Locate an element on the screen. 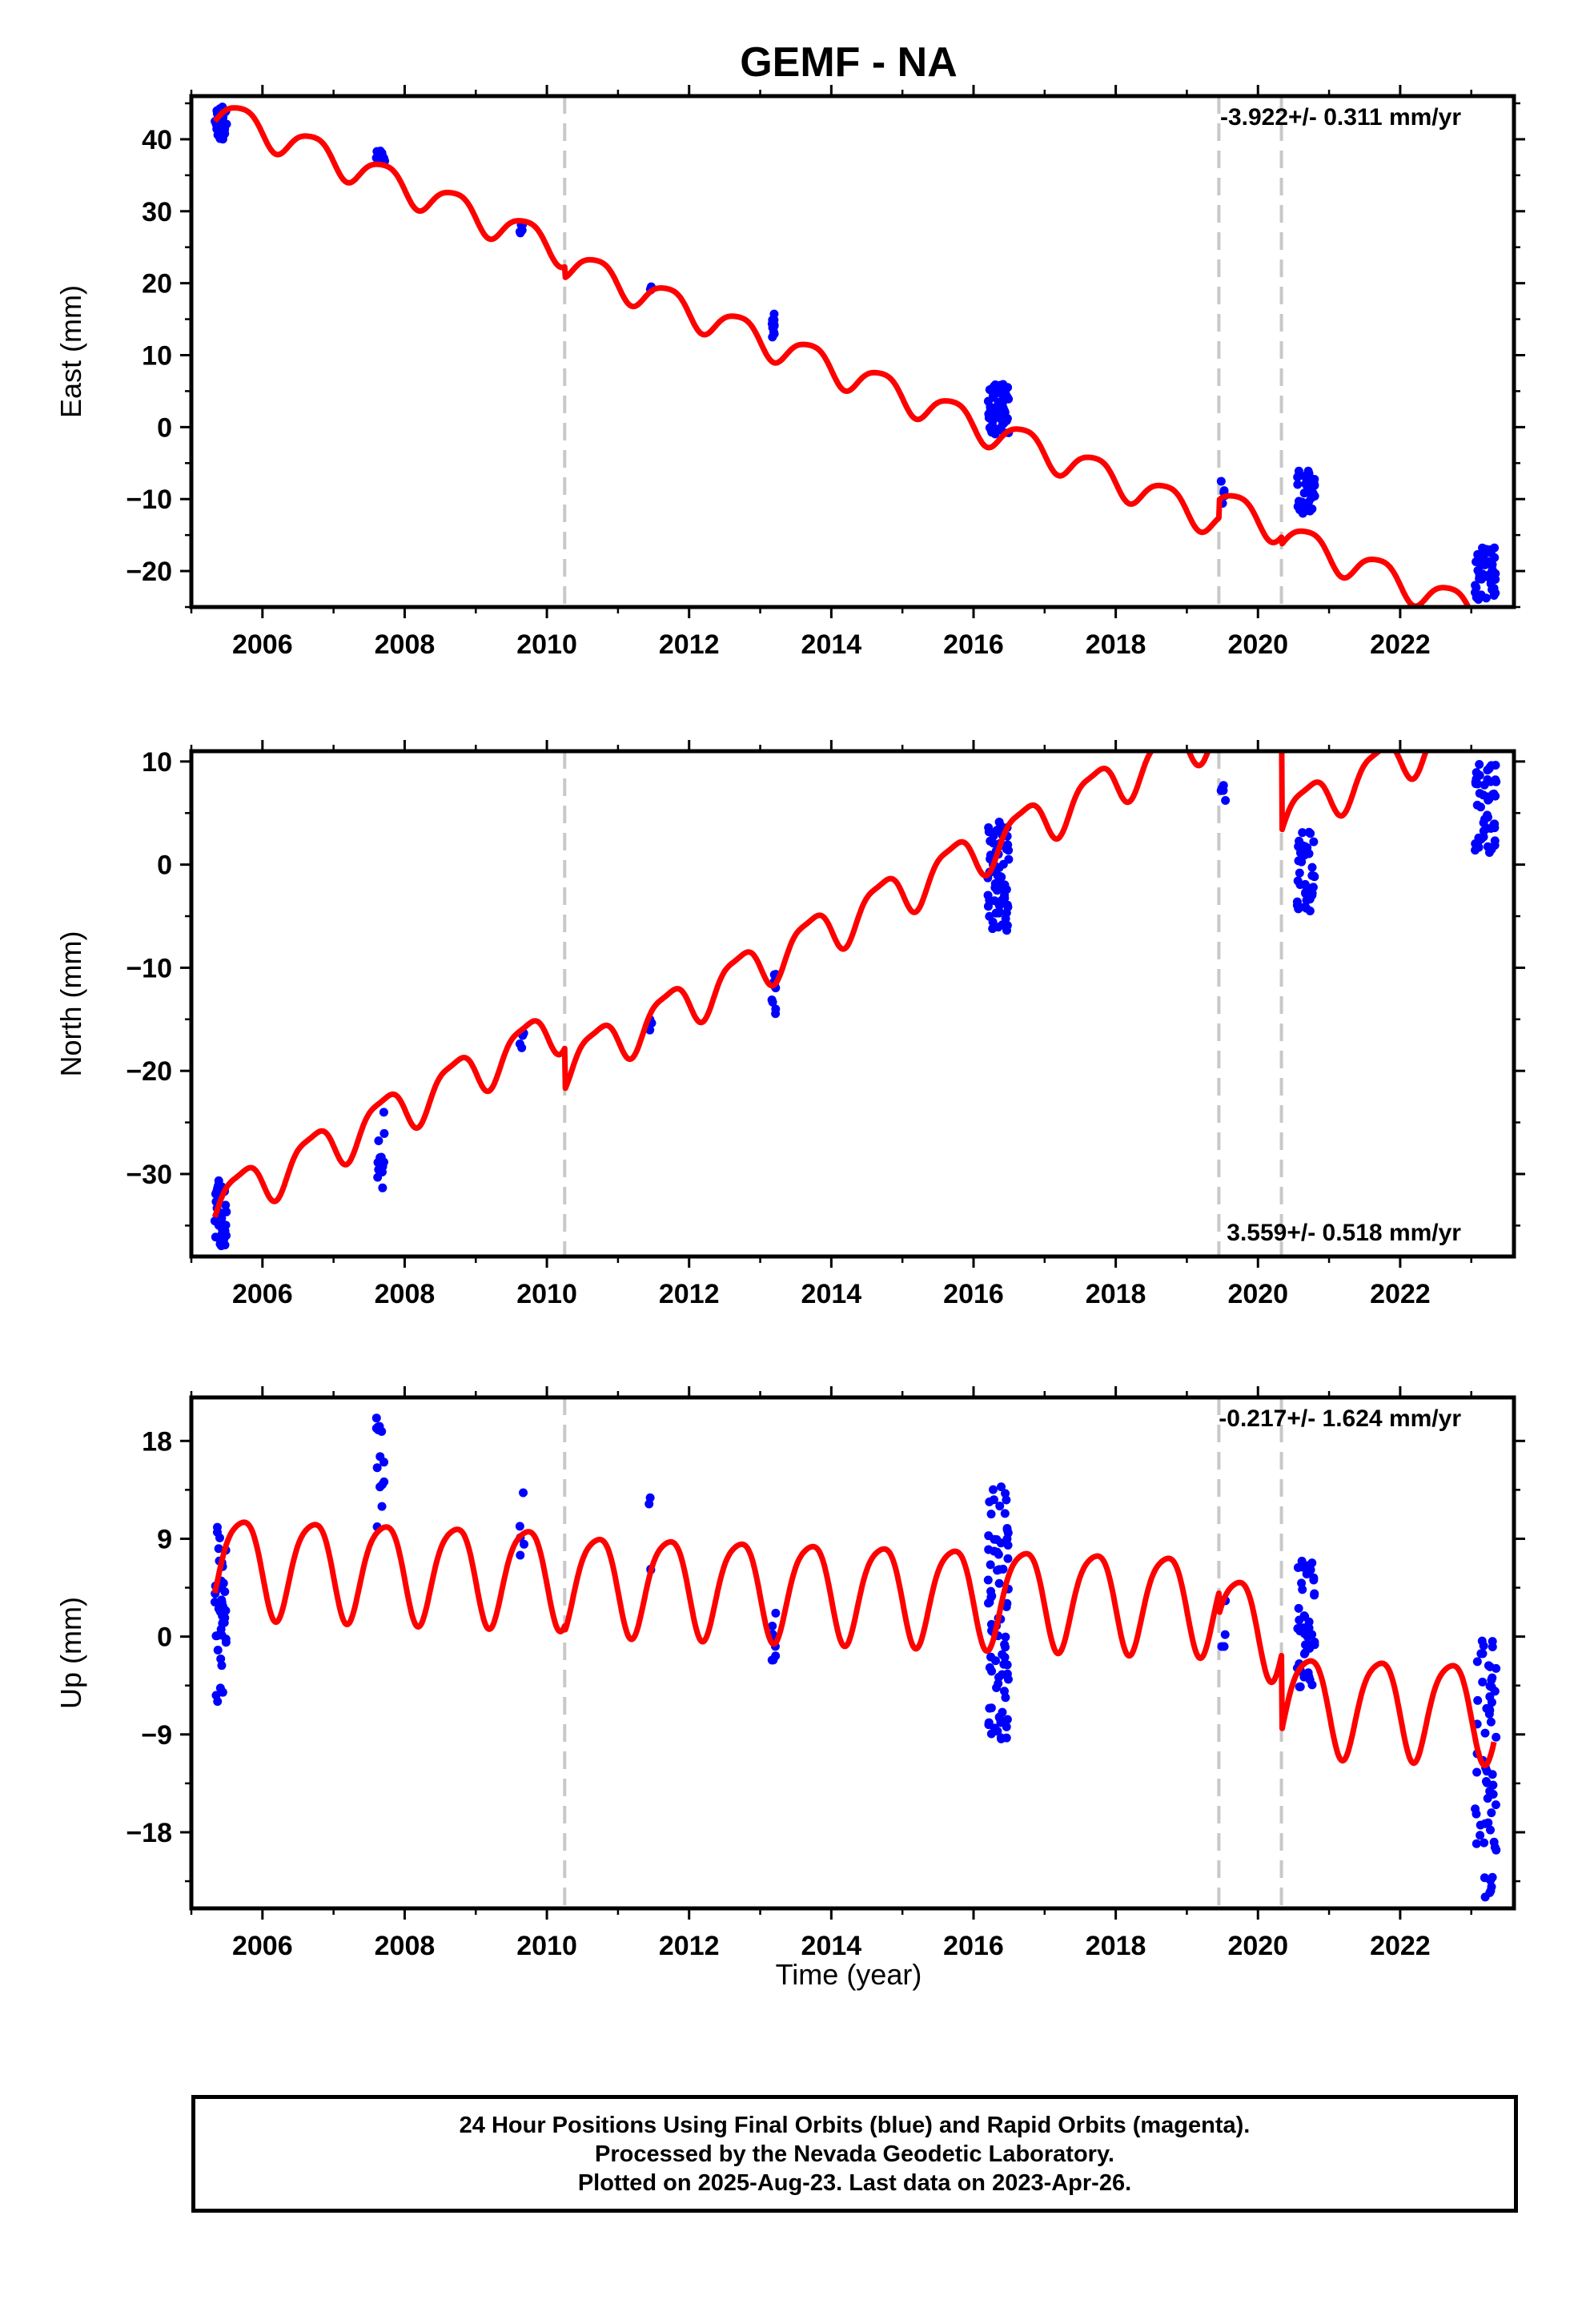 This screenshot has height=2324, width=1582. y-tick-label: 20 is located at coordinates (157, 284).